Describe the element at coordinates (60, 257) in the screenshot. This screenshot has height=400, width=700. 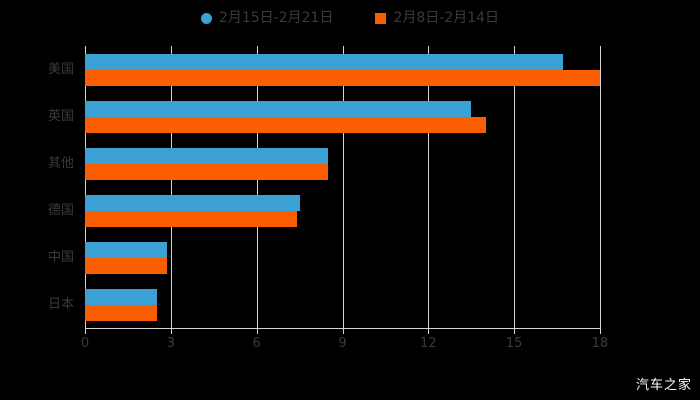
I see `category-label: 中国` at that location.